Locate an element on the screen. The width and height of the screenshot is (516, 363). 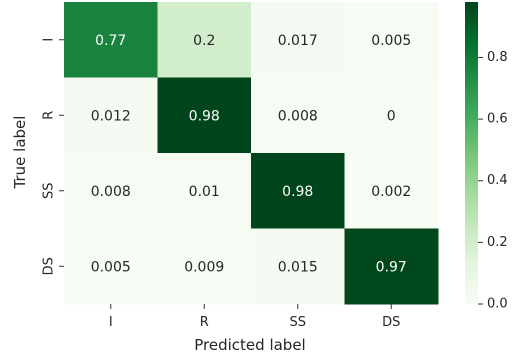
cell-value-label: 0 is located at coordinates (391, 116).